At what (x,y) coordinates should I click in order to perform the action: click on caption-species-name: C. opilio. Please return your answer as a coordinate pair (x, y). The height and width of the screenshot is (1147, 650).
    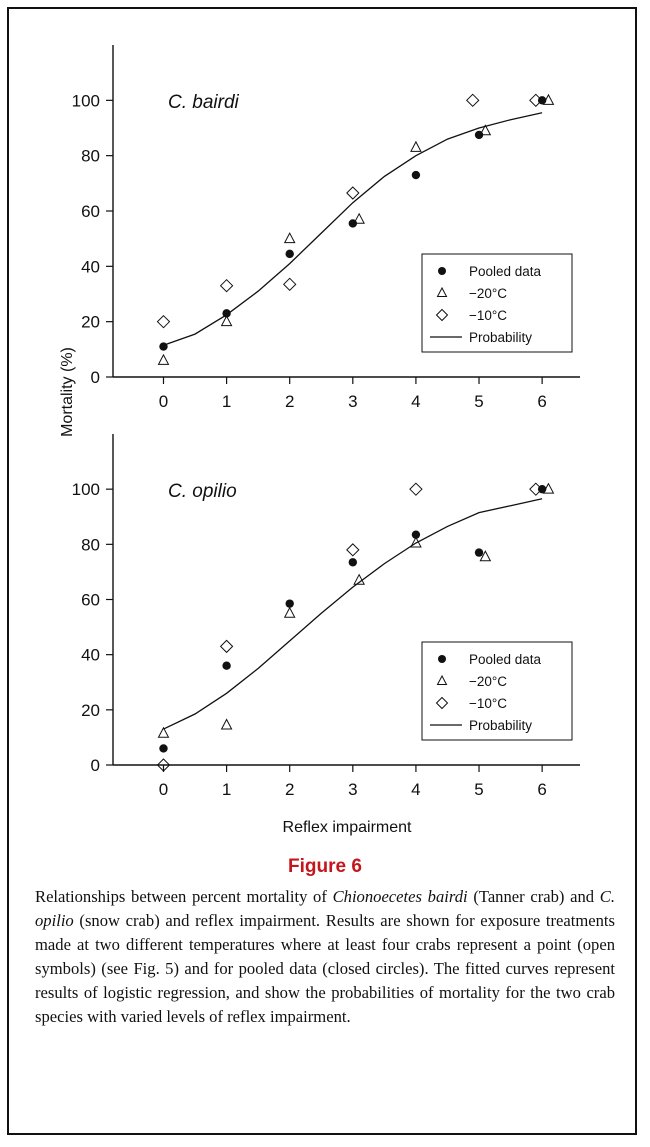
    Looking at the image, I should click on (325, 908).